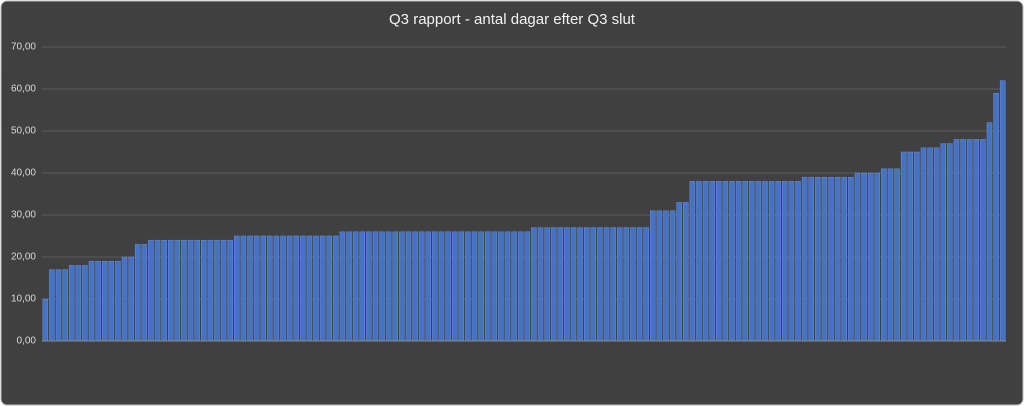 The width and height of the screenshot is (1024, 406). What do you see at coordinates (23, 47) in the screenshot?
I see `y-tick-label: 70,00` at bounding box center [23, 47].